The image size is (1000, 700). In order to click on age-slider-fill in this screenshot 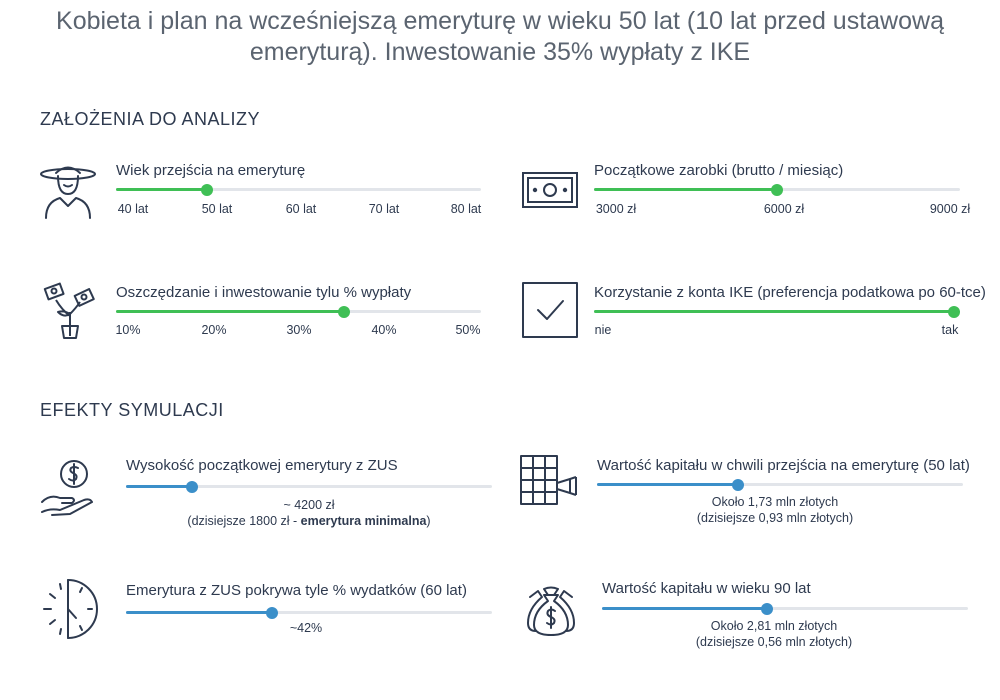, I will do `click(162, 189)`.